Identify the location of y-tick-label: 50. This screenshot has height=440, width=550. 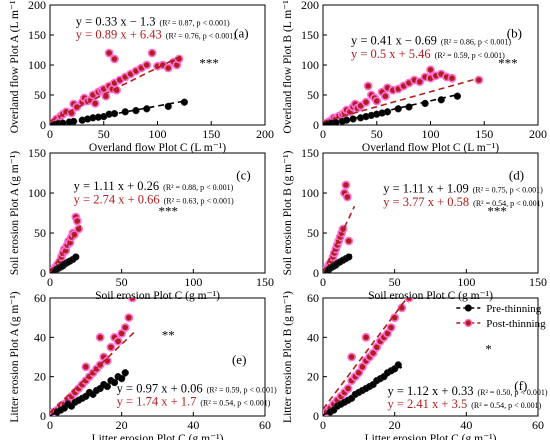
(313, 233).